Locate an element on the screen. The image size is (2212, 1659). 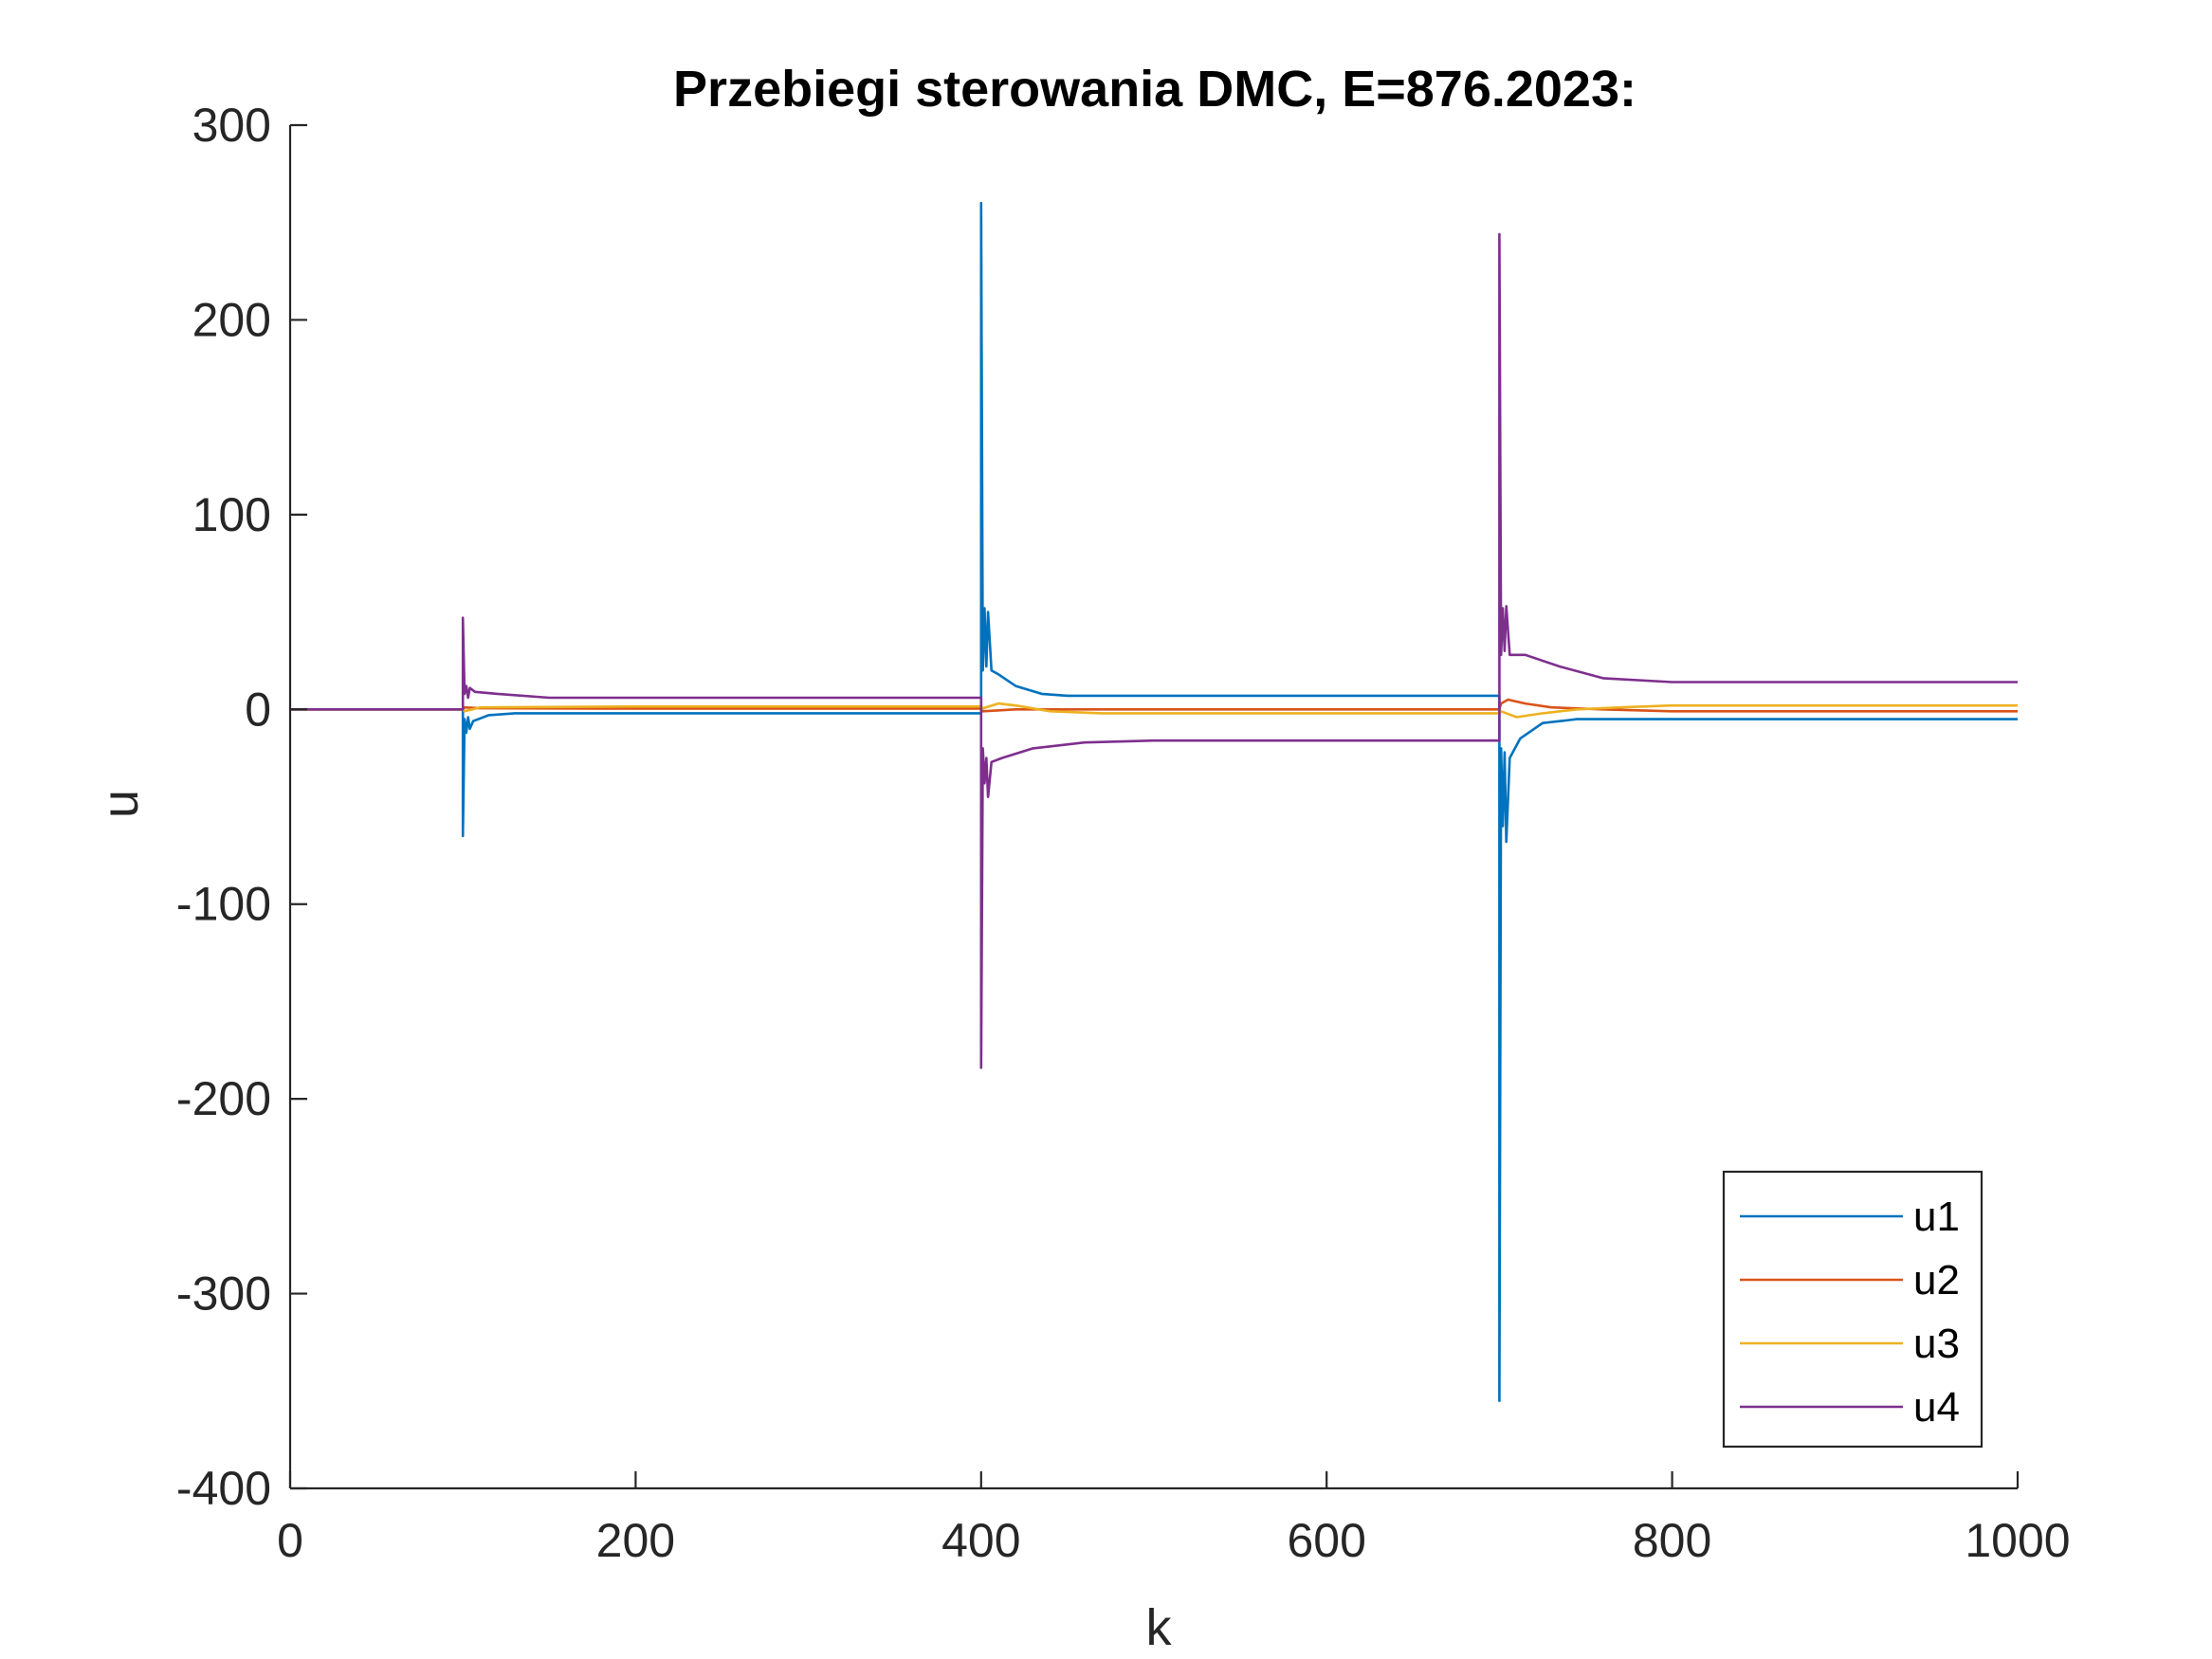
y-tick-label: 100 is located at coordinates (231, 514).